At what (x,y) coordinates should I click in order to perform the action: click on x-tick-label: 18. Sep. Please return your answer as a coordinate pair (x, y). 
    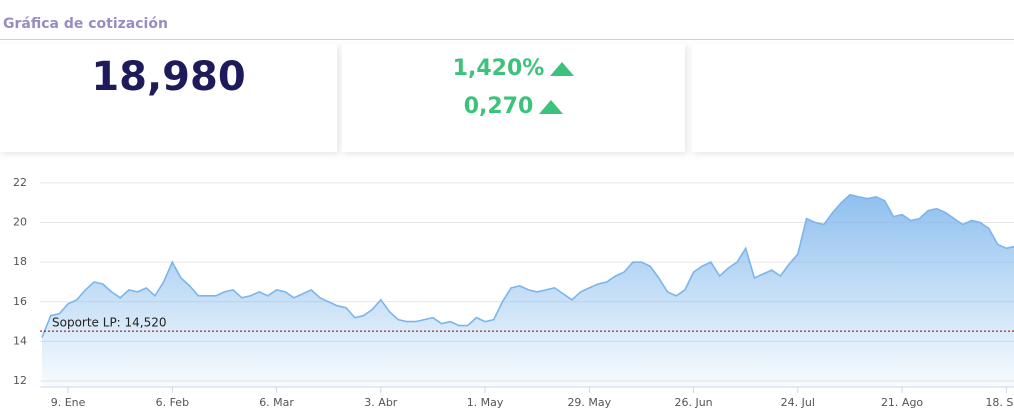
    Looking at the image, I should click on (999, 402).